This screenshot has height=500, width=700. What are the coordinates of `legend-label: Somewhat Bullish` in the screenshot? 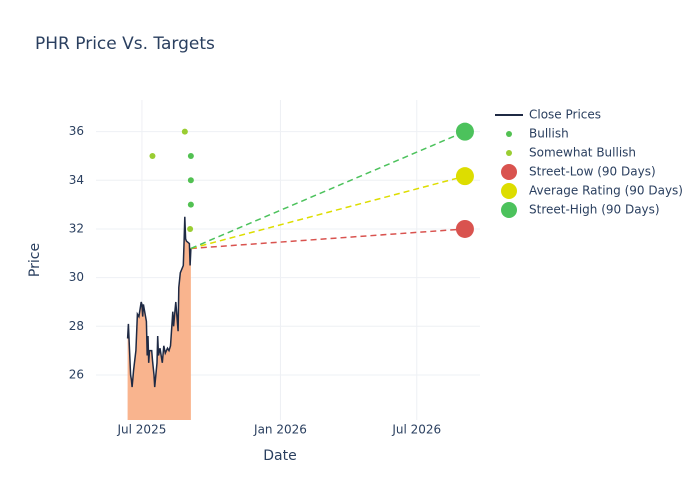 It's located at (582, 153).